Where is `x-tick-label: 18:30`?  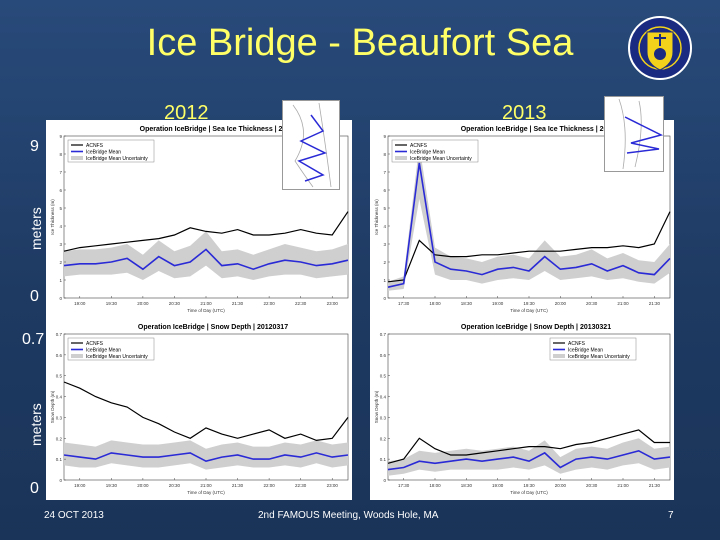 x-tick-label: 18:30 is located at coordinates (467, 485).